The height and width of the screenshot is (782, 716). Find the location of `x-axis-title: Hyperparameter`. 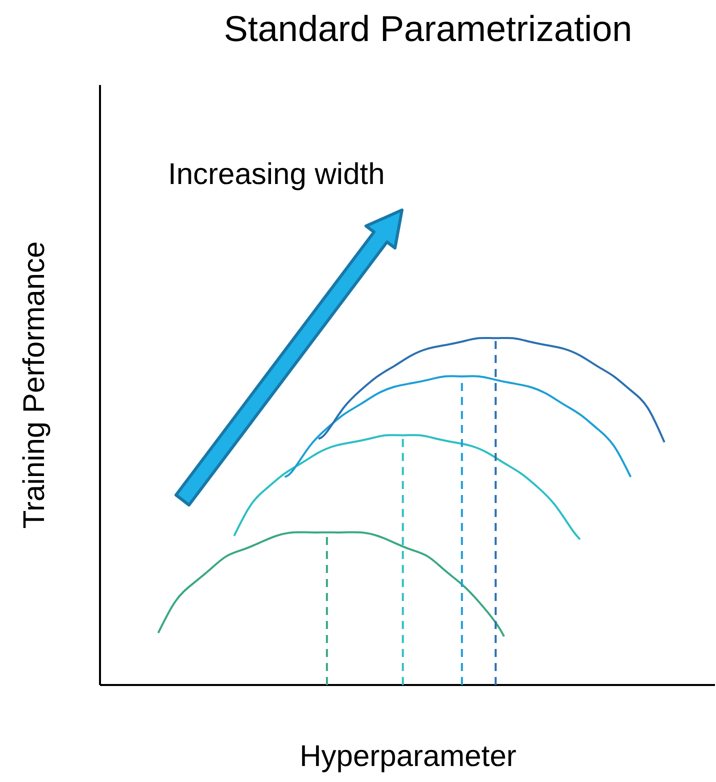

x-axis-title: Hyperparameter is located at coordinates (408, 757).